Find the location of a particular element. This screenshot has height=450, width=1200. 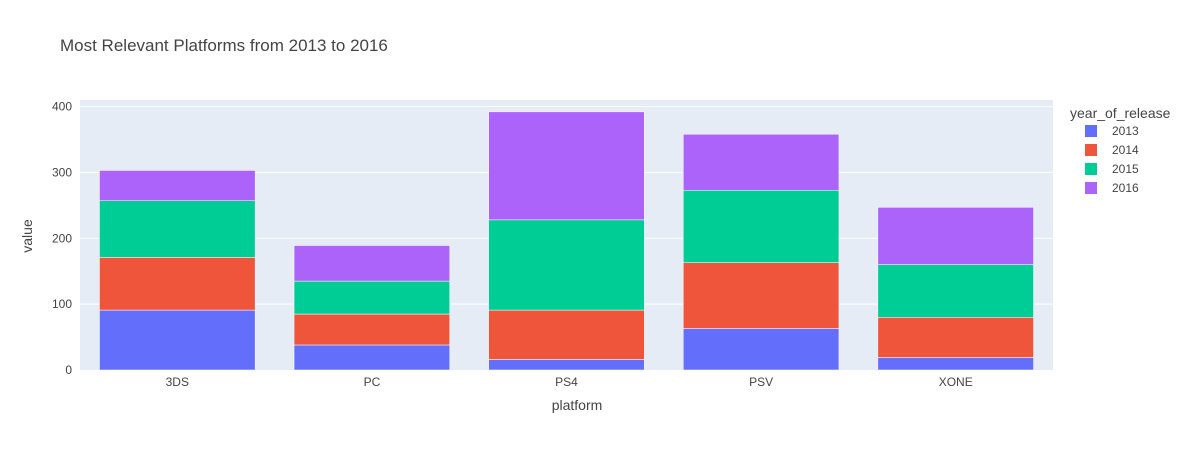

bar-psv-2013 is located at coordinates (761, 349).